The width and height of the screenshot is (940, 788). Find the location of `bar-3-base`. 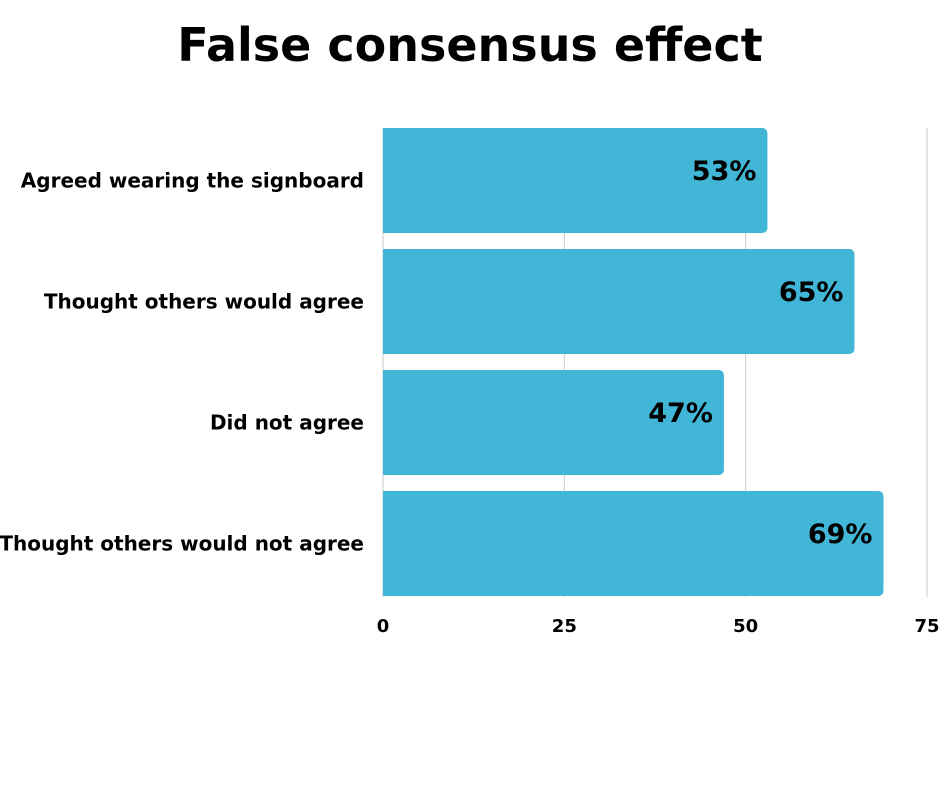

bar-3-base is located at coordinates (387, 422).